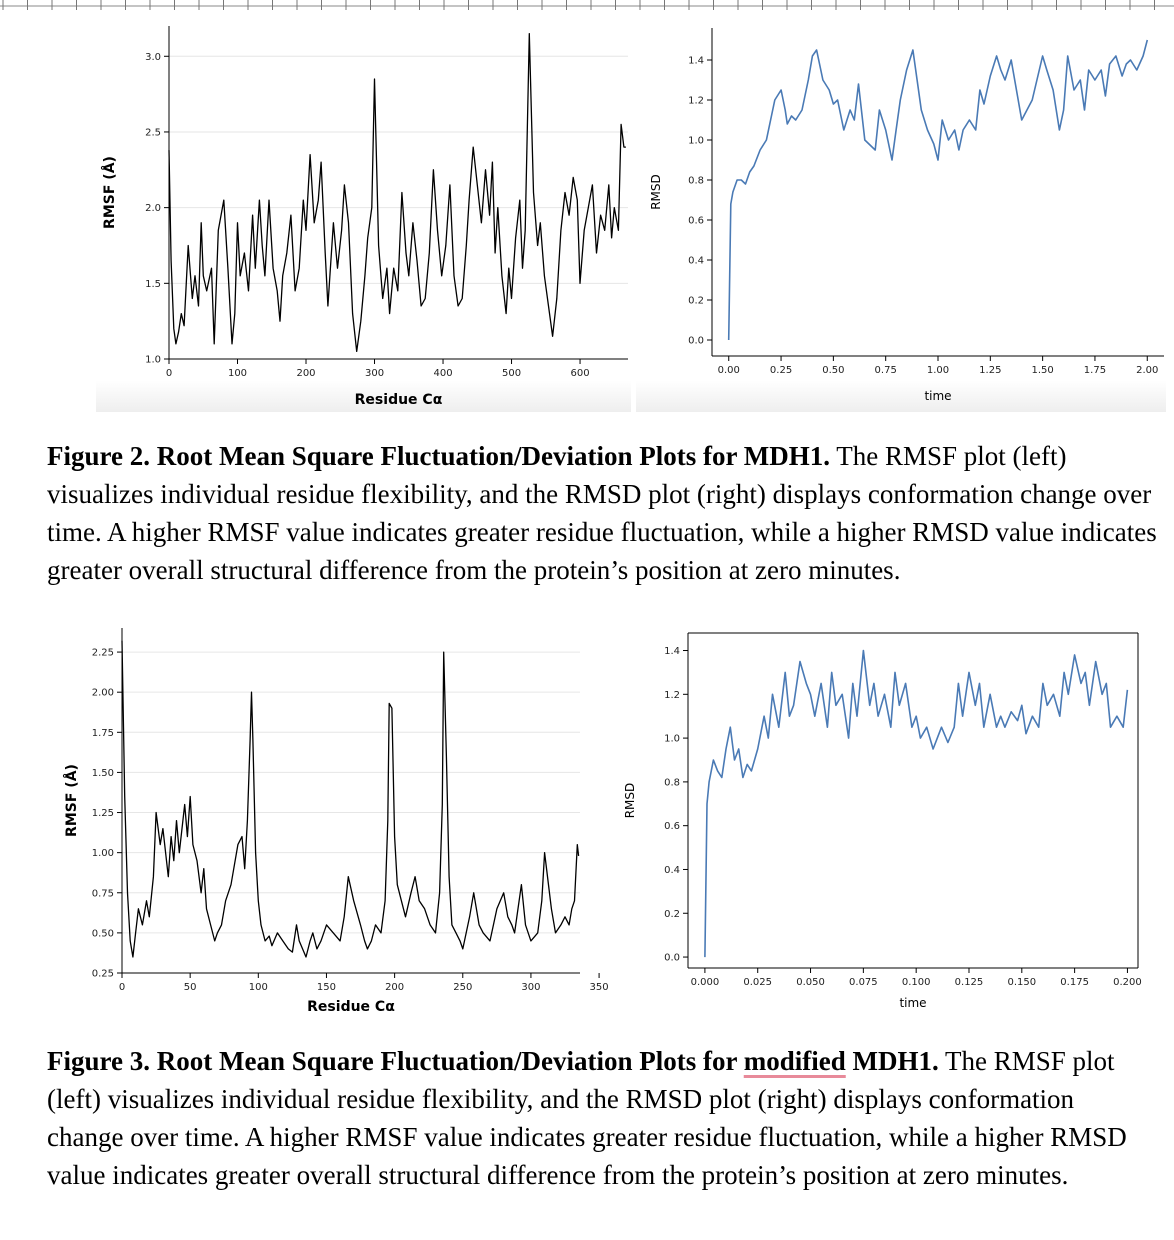 Image resolution: width=1174 pixels, height=1240 pixels. What do you see at coordinates (969, 982) in the screenshot?
I see `x-tick-label: 0.125` at bounding box center [969, 982].